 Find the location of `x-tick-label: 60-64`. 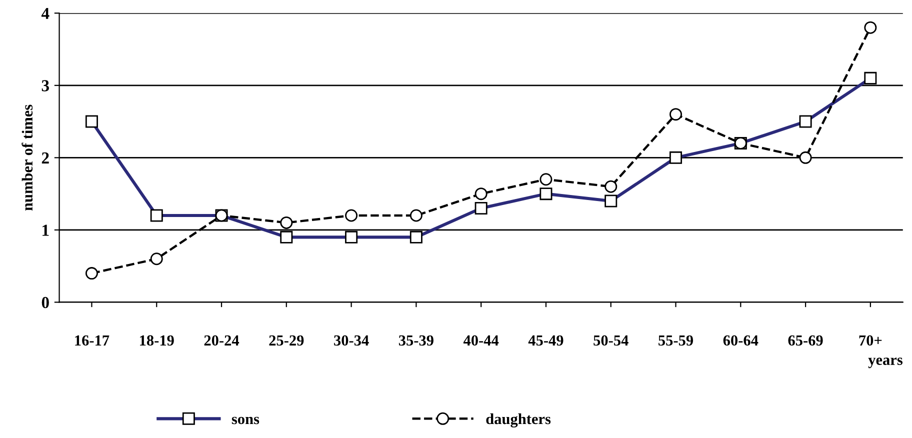

x-tick-label: 60-64 is located at coordinates (740, 340).